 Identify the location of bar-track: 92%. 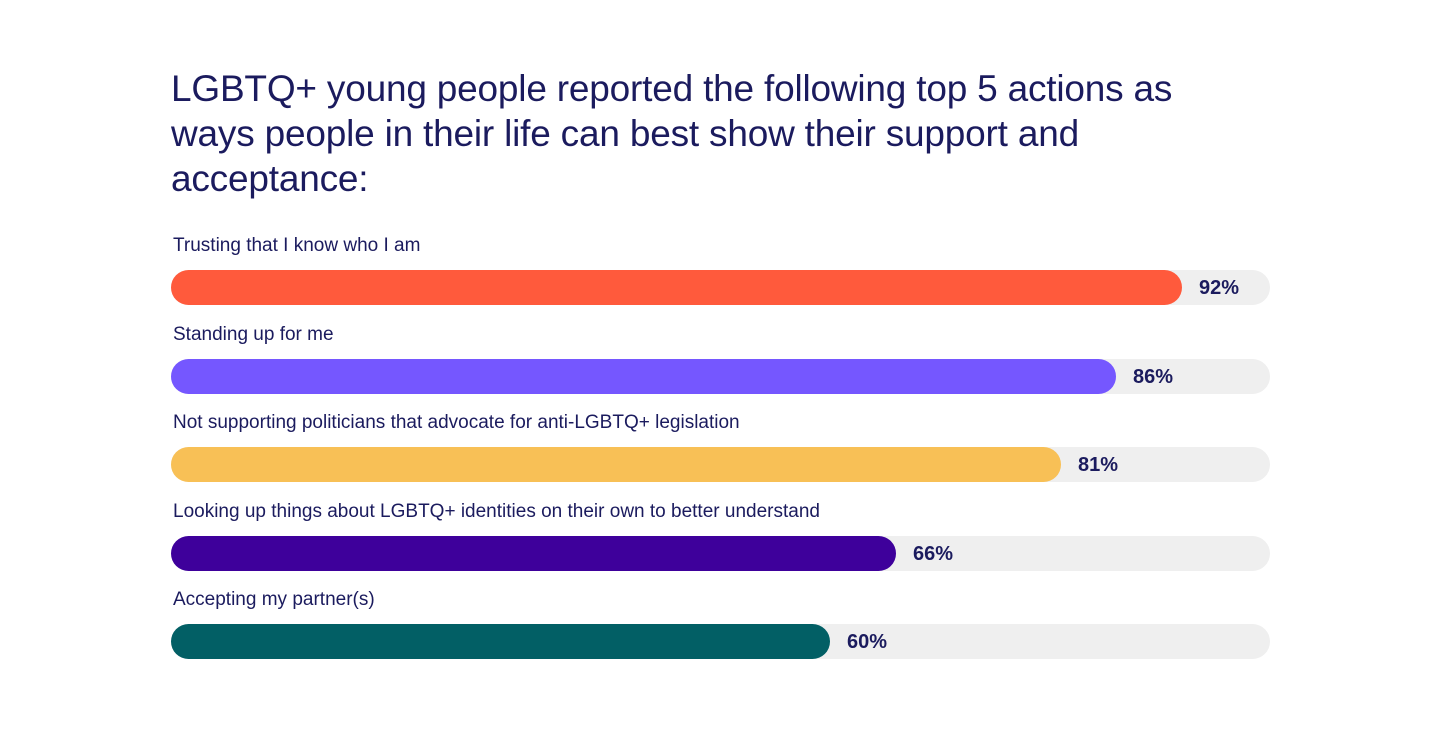
(720, 287).